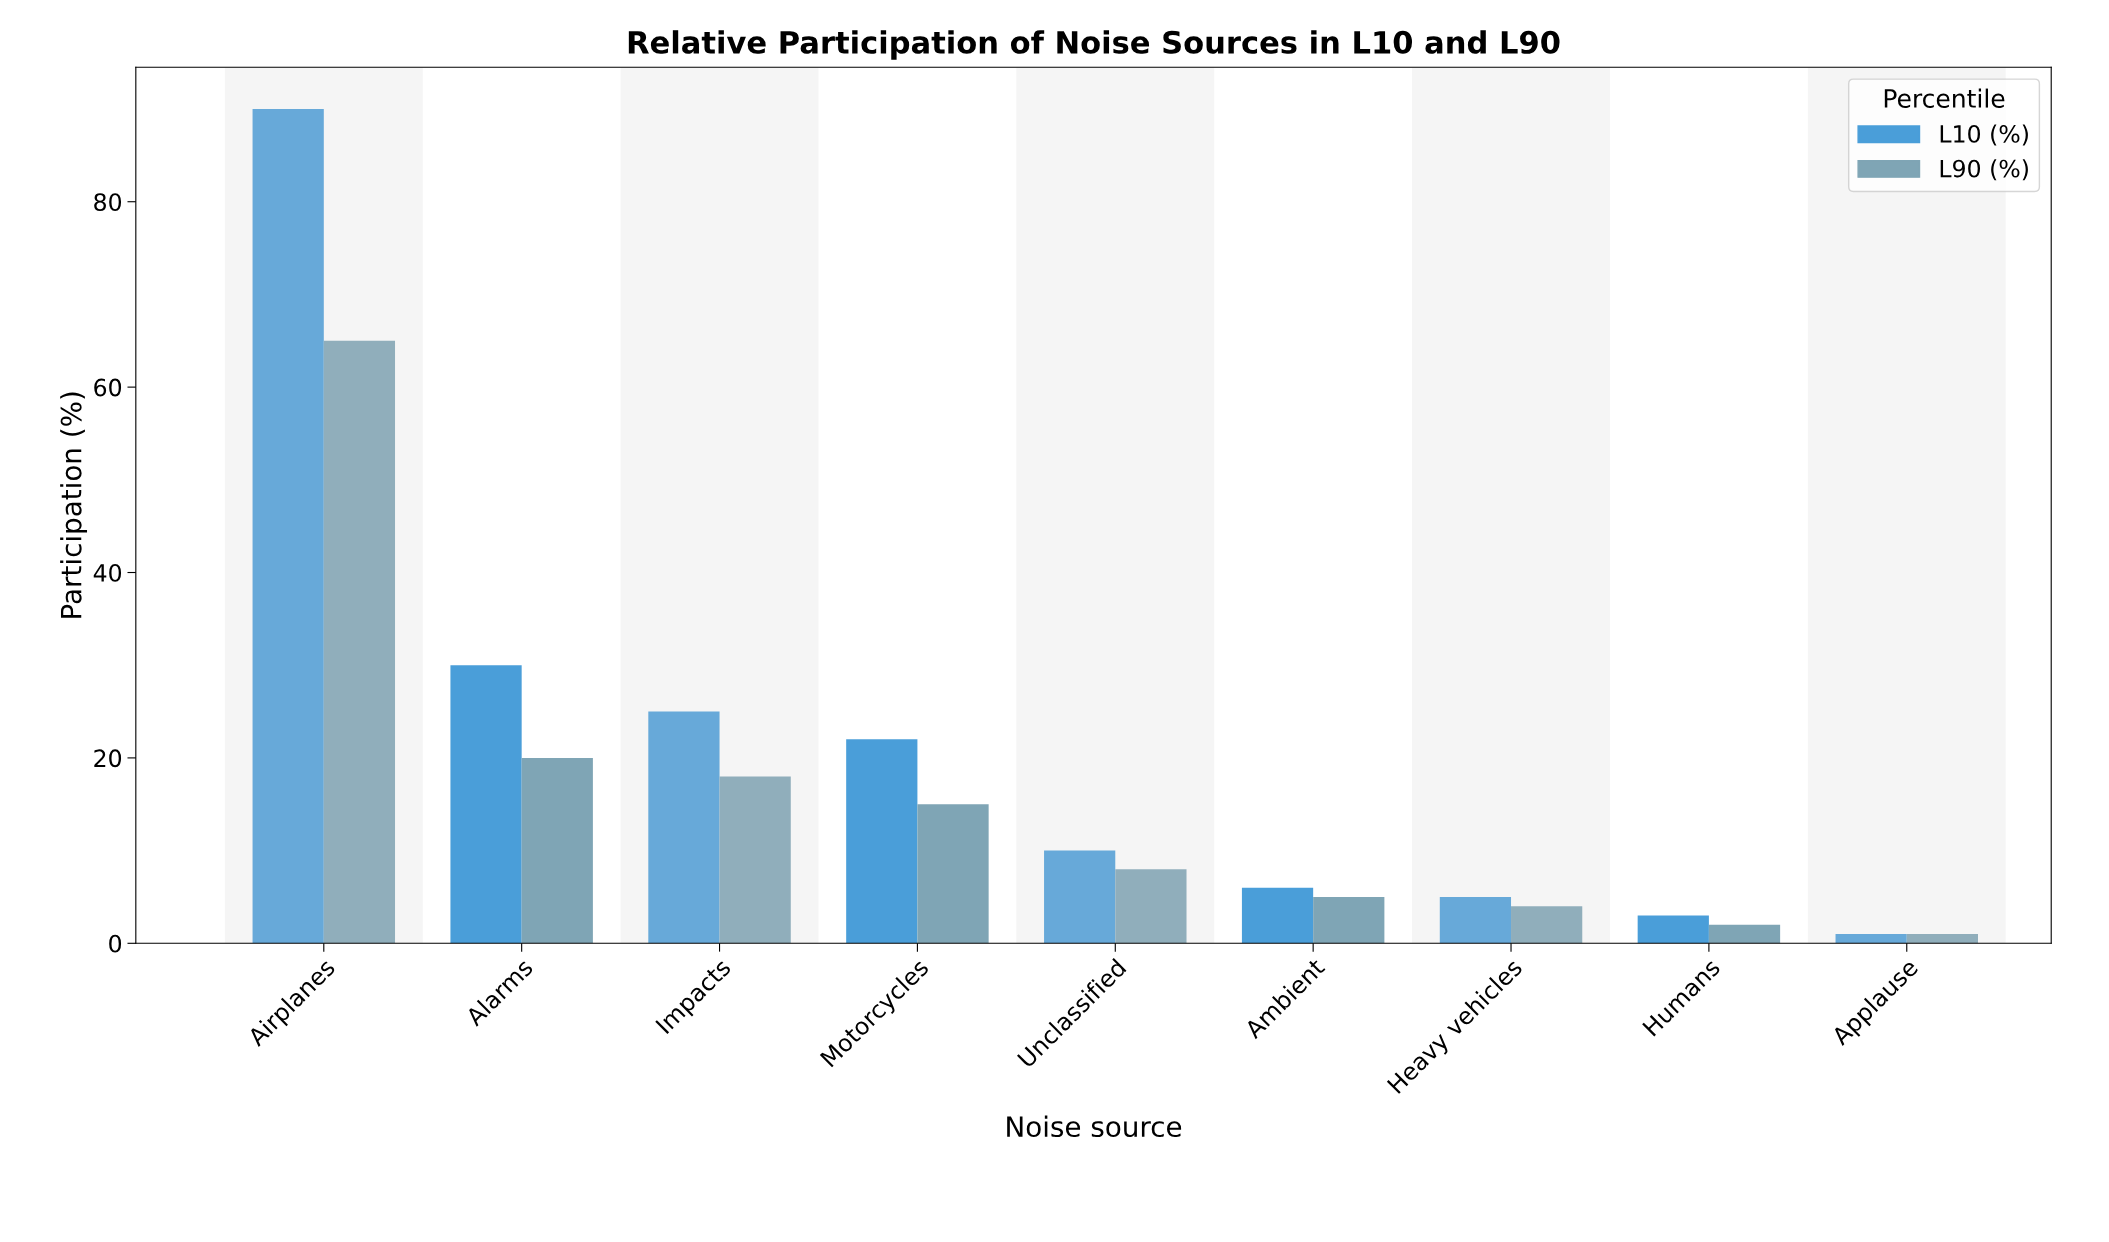  I want to click on legend-label: L90 (%), so click(1984, 170).